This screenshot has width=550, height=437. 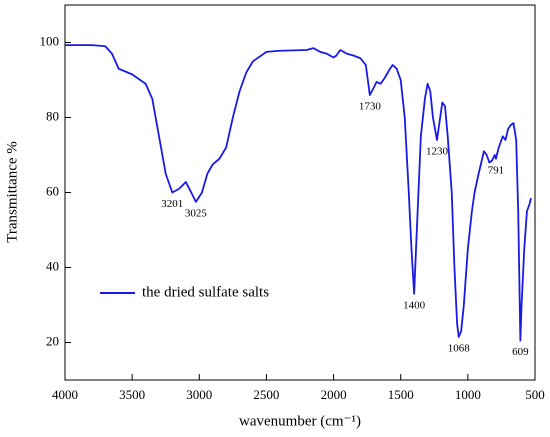 What do you see at coordinates (266, 394) in the screenshot?
I see `x-tick-label: 2500` at bounding box center [266, 394].